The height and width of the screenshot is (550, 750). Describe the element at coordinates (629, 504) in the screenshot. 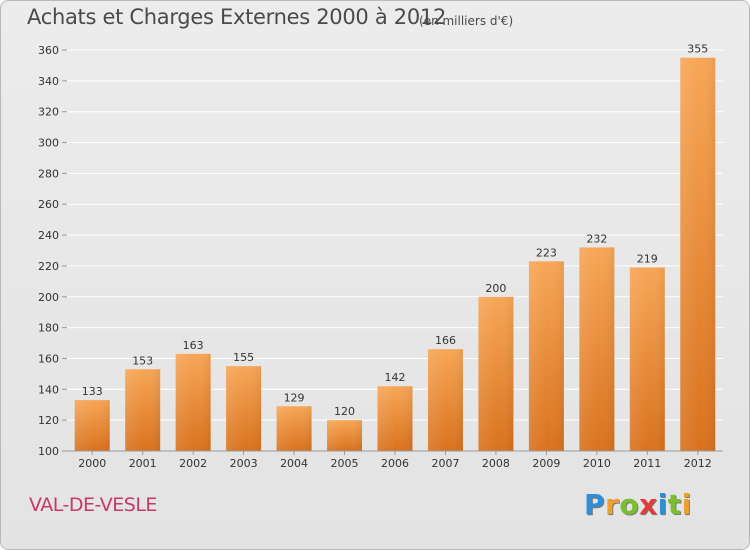

I see `logo-letter: o` at that location.